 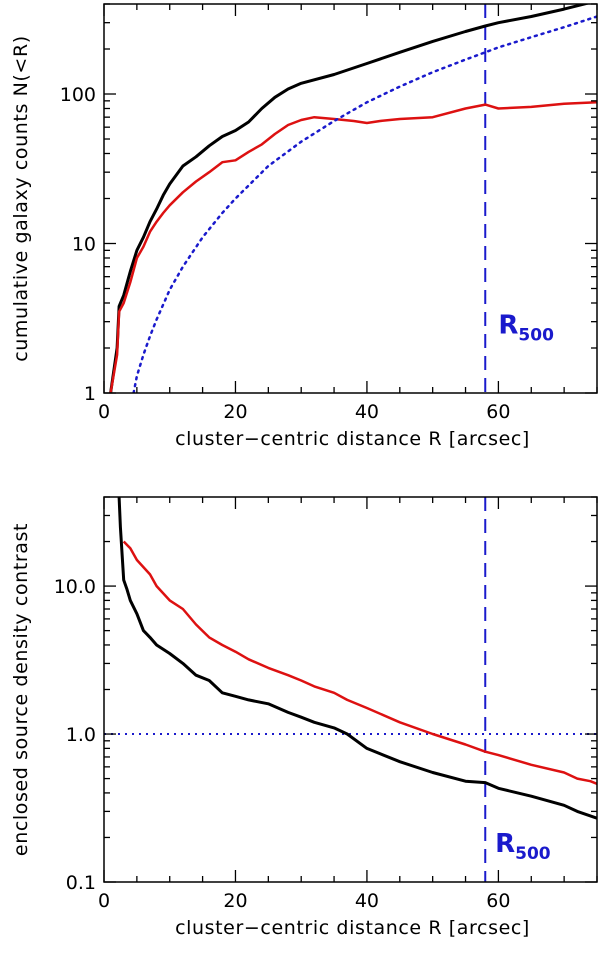 What do you see at coordinates (21, 689) in the screenshot?
I see `y-axis-title: enclosed source density contrast` at bounding box center [21, 689].